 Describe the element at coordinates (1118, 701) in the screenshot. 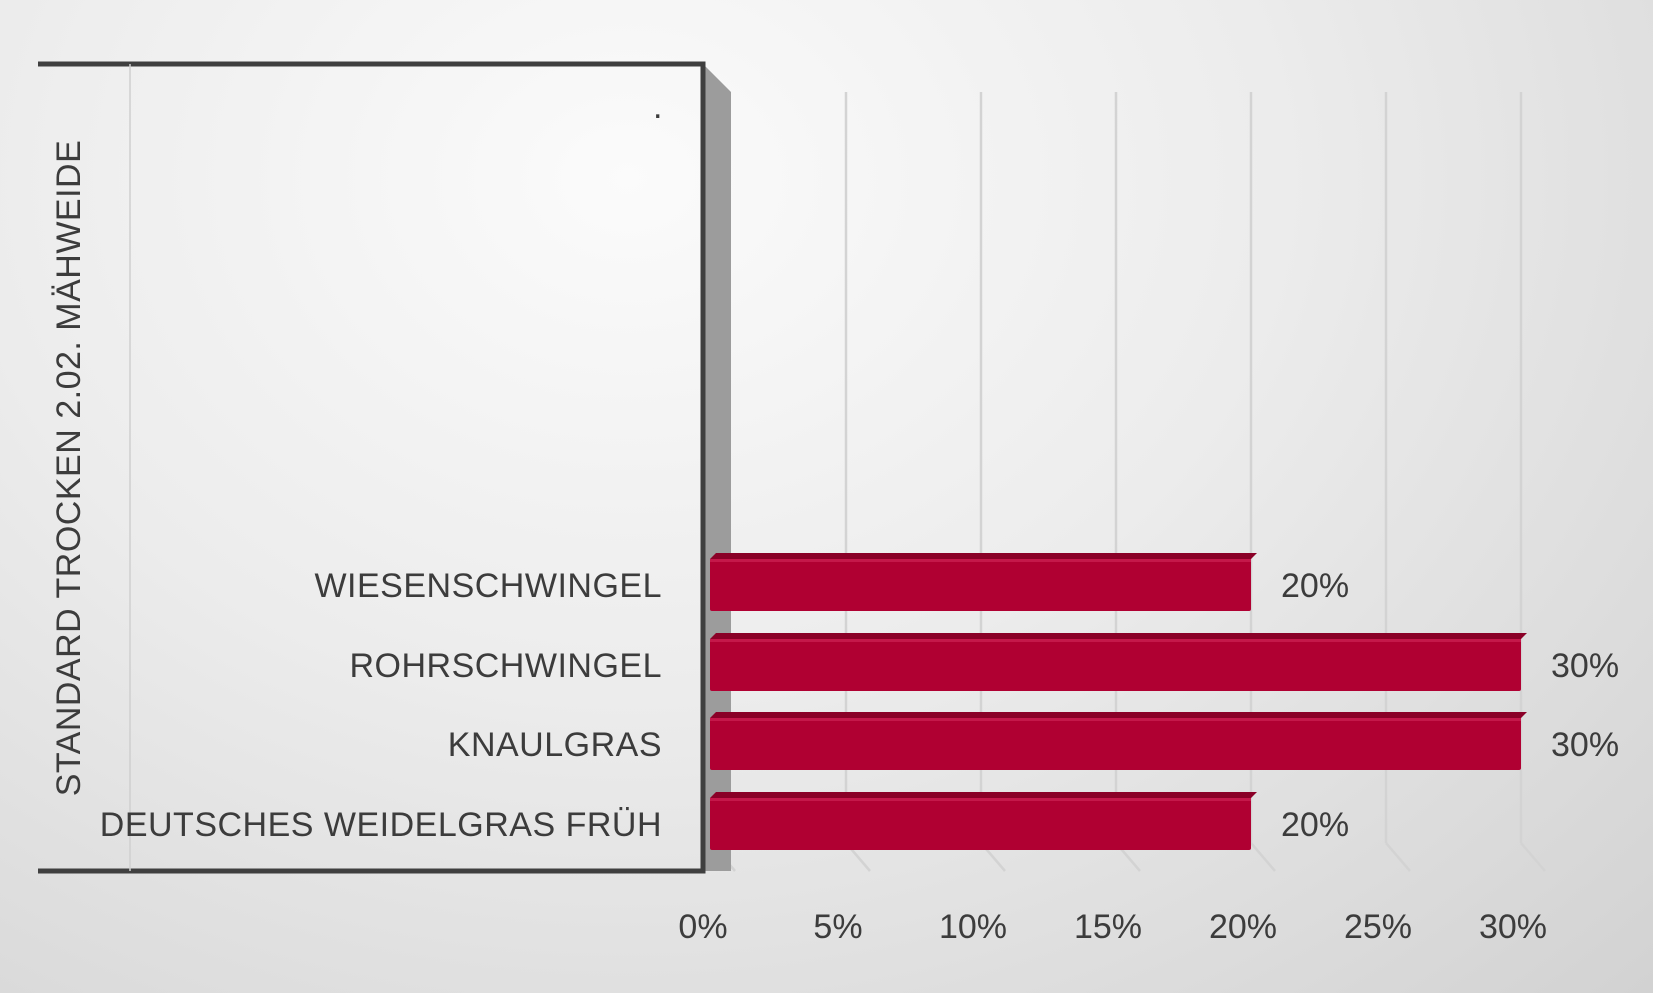

I see `bars` at that location.